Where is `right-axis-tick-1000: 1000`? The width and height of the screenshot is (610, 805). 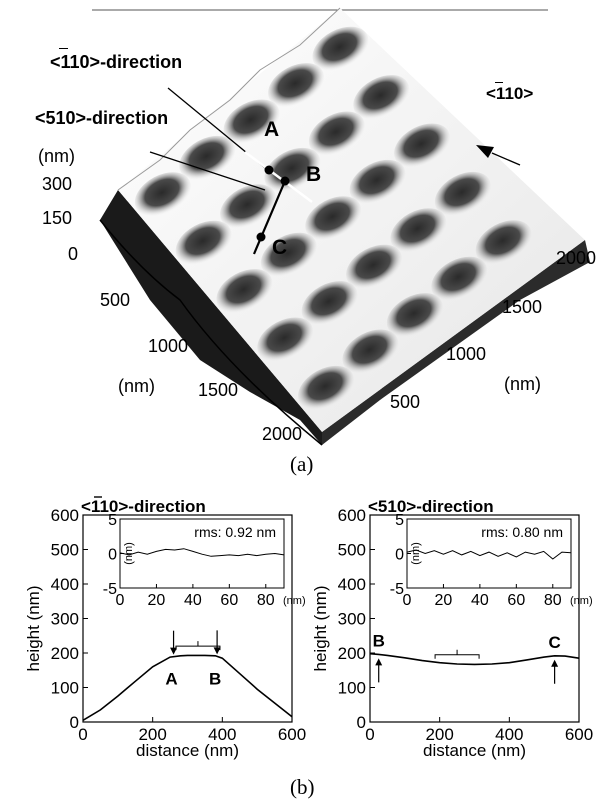 right-axis-tick-1000: 1000 is located at coordinates (466, 354).